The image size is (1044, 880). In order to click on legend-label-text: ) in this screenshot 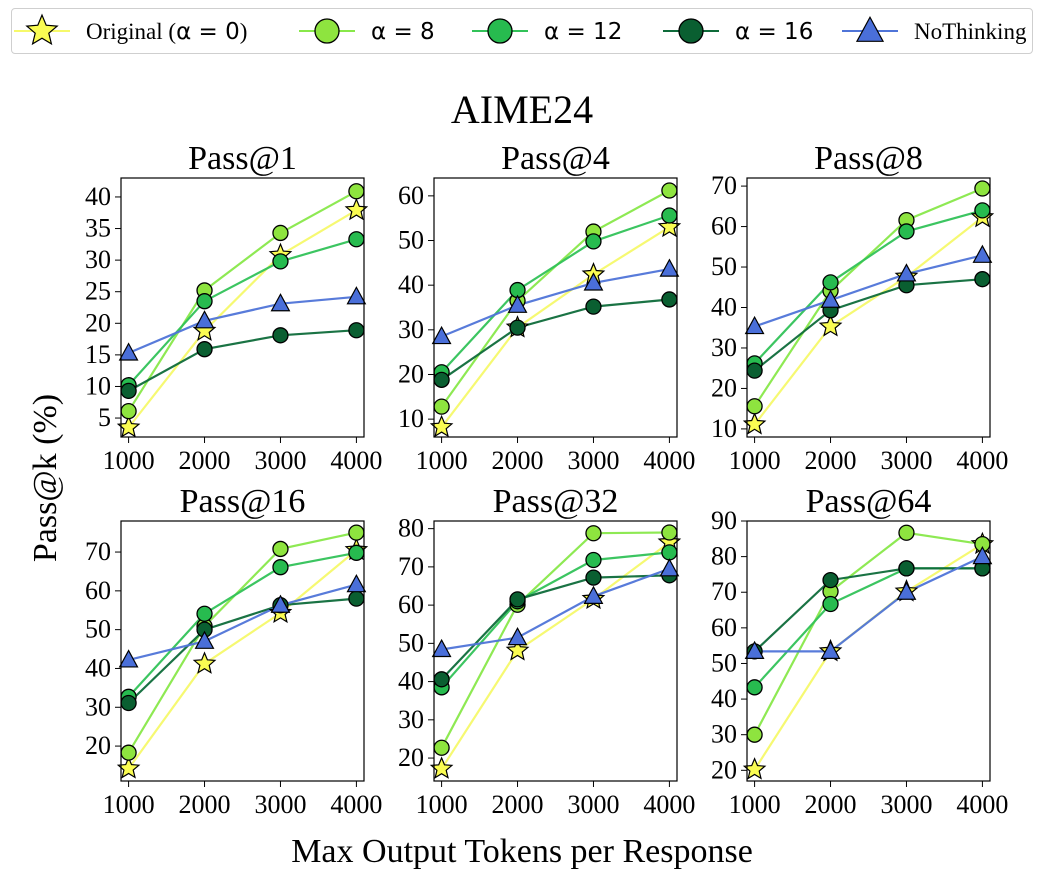, I will do `click(244, 31)`.